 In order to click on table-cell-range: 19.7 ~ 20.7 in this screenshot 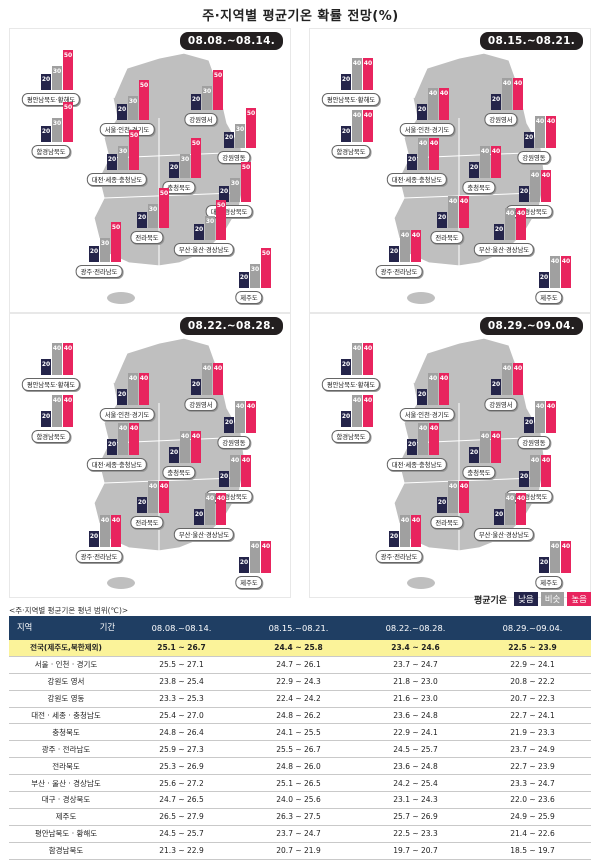, I will do `click(415, 851)`.